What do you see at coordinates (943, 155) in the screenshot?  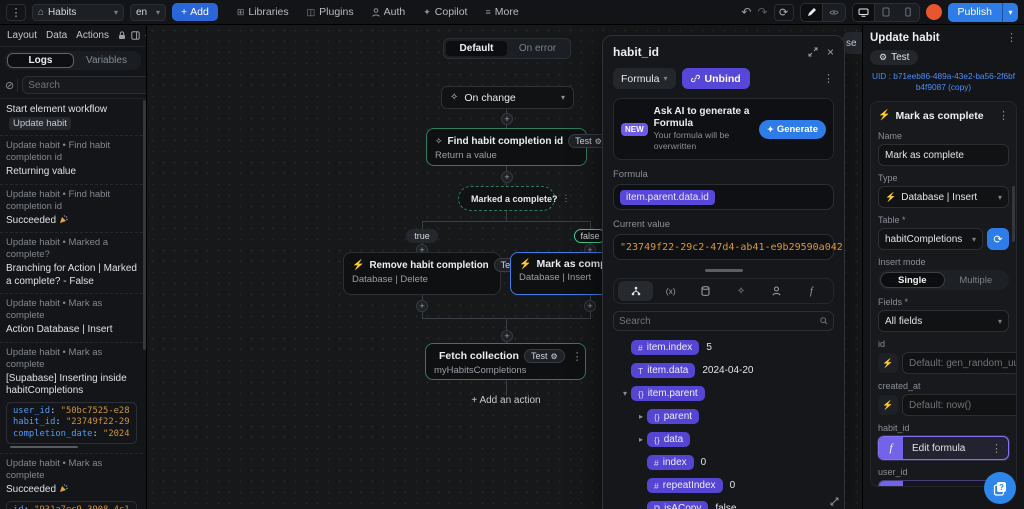 I see `name-input` at bounding box center [943, 155].